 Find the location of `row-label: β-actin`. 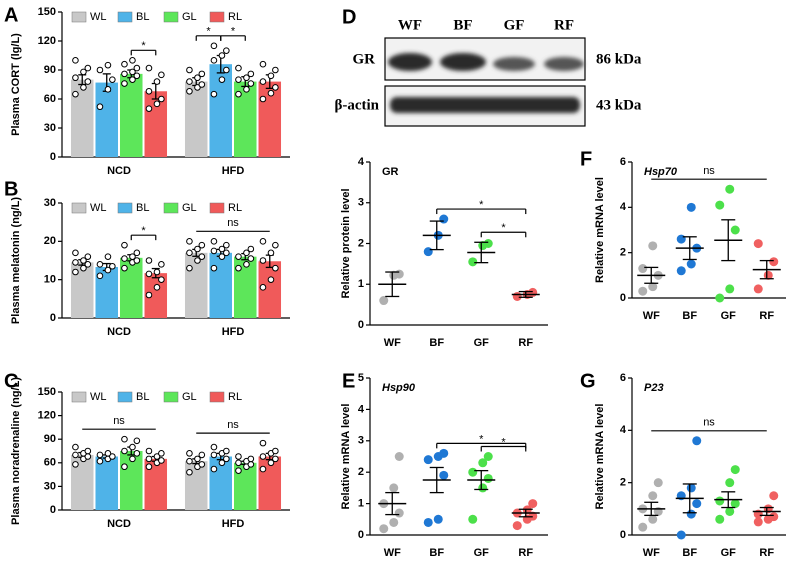

row-label: β-actin is located at coordinates (356, 105).